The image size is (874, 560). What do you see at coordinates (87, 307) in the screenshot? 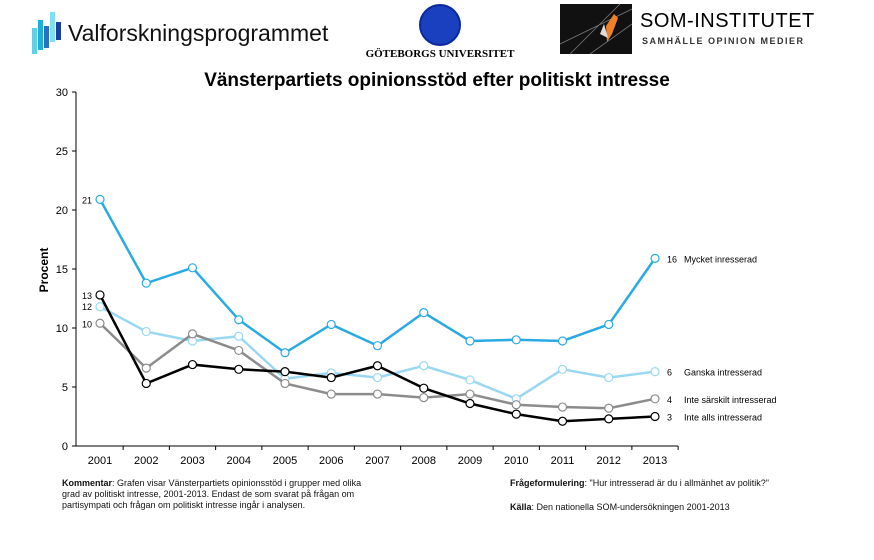
I see `start-label: 12` at bounding box center [87, 307].